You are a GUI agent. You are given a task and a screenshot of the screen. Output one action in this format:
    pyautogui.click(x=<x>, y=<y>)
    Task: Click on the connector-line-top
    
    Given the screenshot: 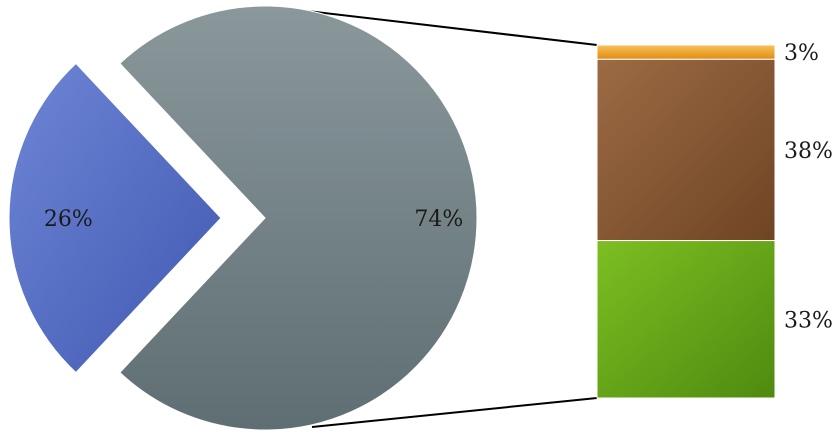 What is the action you would take?
    pyautogui.click(x=443, y=27)
    